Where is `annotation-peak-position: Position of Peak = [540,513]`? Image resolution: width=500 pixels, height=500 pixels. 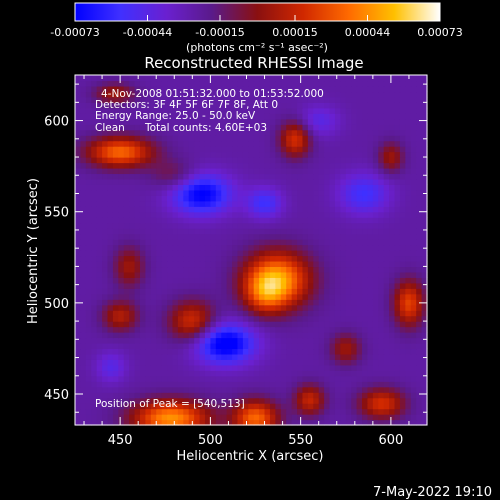 annotation-peak-position: Position of Peak = [540,513] is located at coordinates (170, 404).